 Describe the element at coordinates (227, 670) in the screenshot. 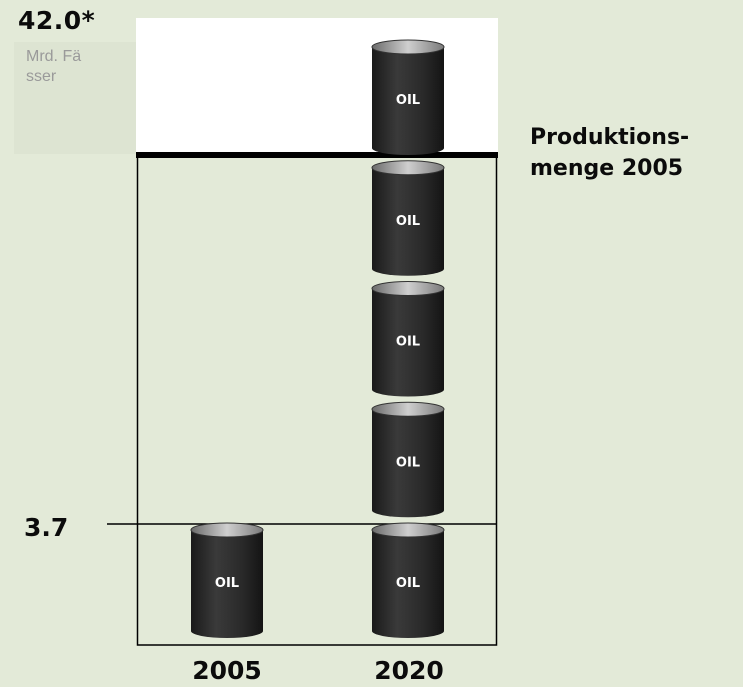

I see `x-tick-label-2005: 2005` at that location.